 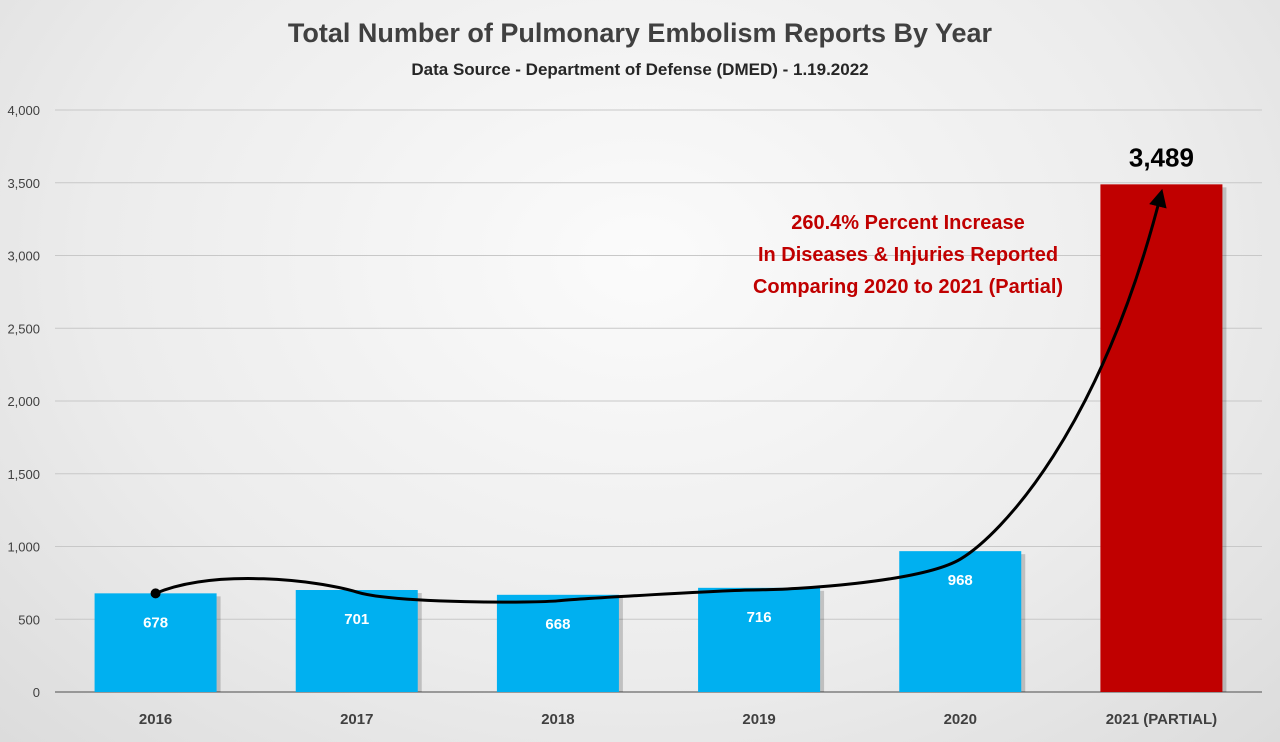 I want to click on annotation-text: Comparing 2020 to 2021 (Partial), so click(x=908, y=287).